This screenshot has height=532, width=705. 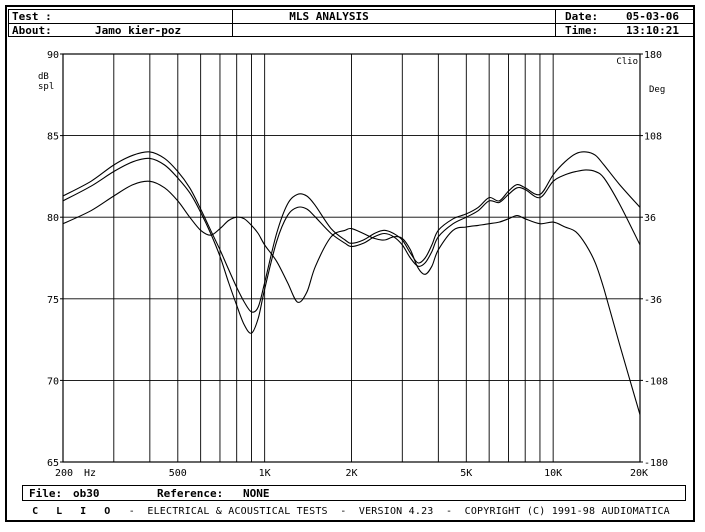 What do you see at coordinates (64, 473) in the screenshot?
I see `x-tick-label: 200` at bounding box center [64, 473].